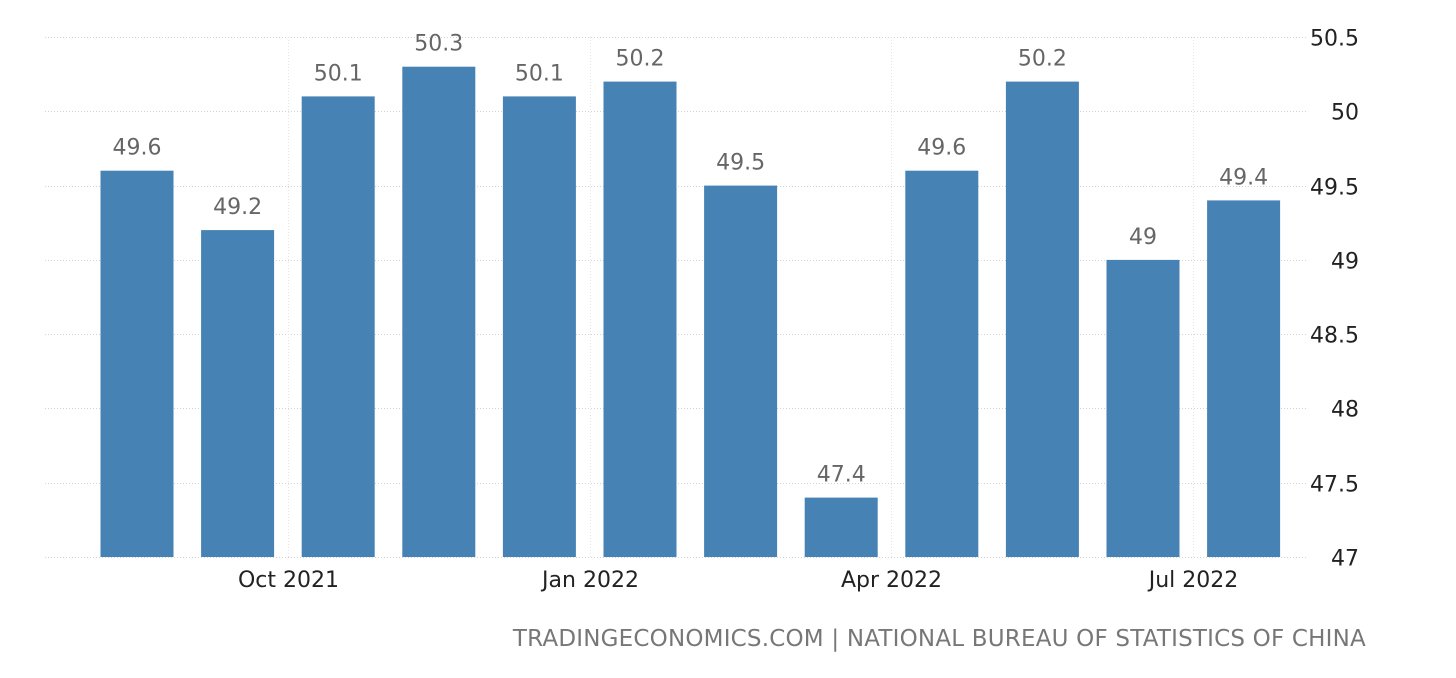 Image resolution: width=1456 pixels, height=678 pixels. I want to click on x-tick-label: Jul 2022, so click(1193, 580).